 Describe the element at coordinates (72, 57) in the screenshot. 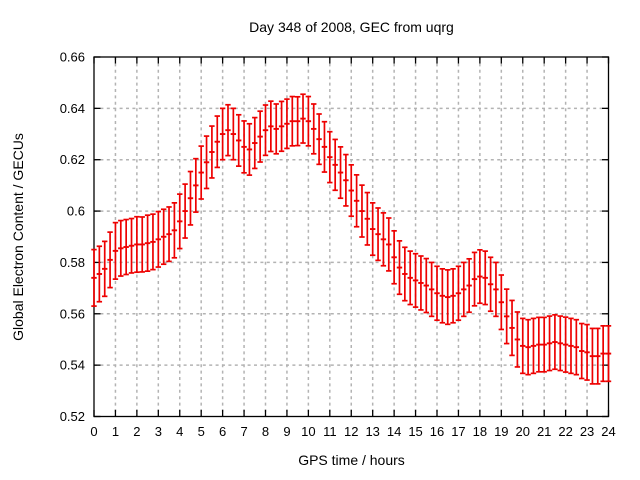

I see `y-tick-label: 0.66` at that location.